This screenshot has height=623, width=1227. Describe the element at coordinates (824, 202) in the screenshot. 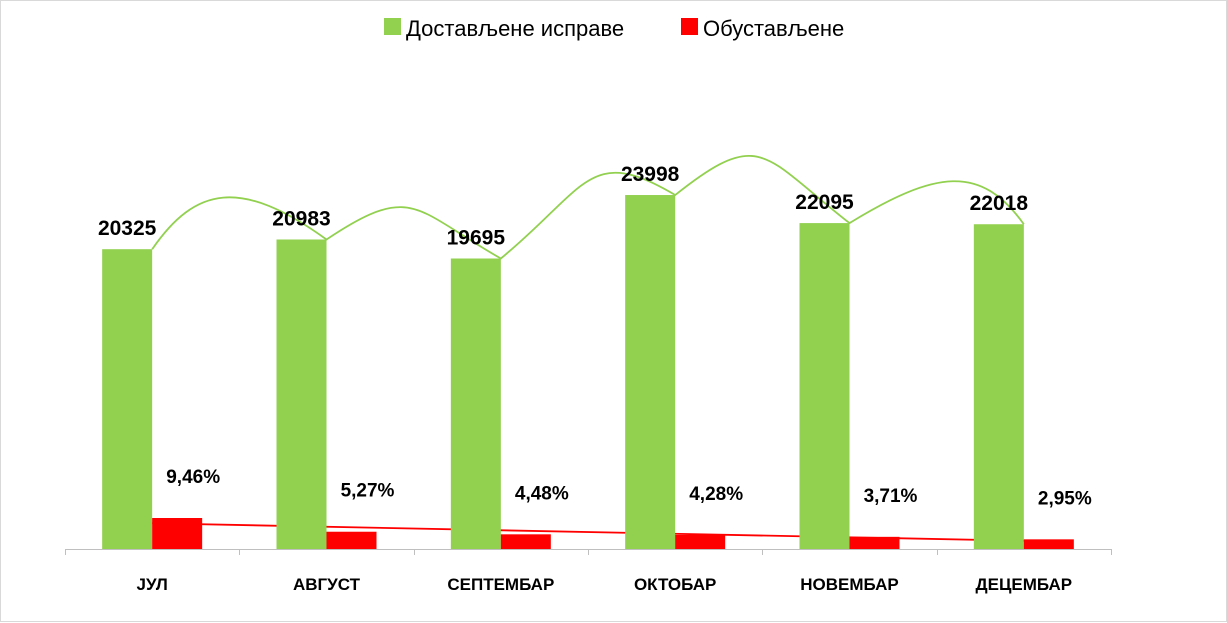

I see `data-label-delivered: 22095` at that location.